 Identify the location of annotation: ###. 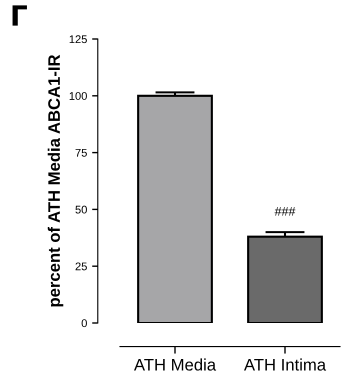
(285, 211).